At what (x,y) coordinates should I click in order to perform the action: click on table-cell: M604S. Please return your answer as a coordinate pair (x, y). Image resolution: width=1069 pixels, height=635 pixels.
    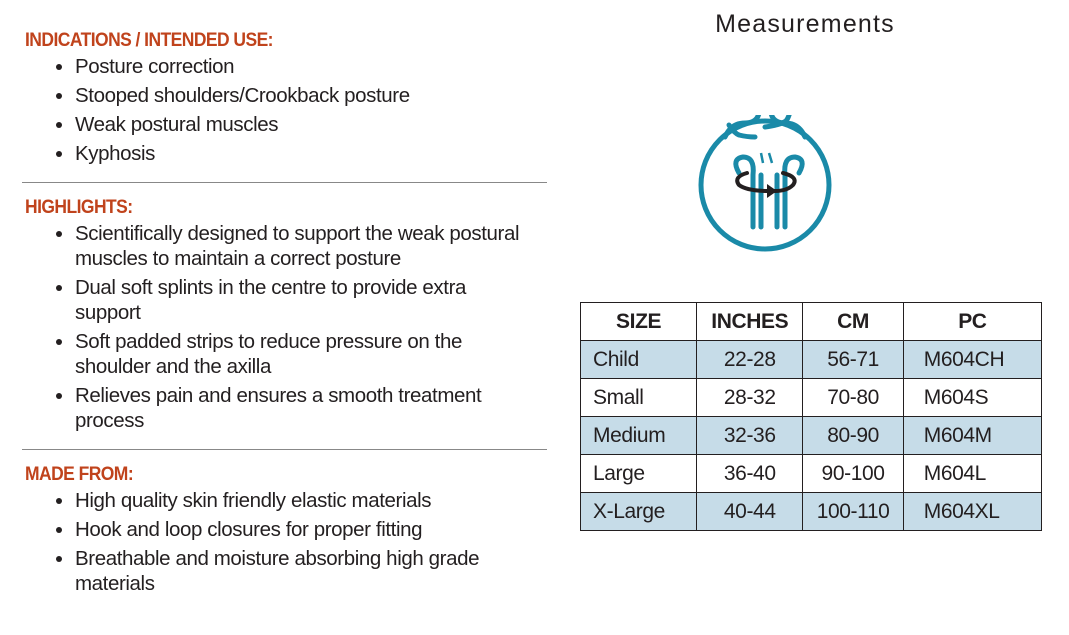
    Looking at the image, I should click on (972, 397).